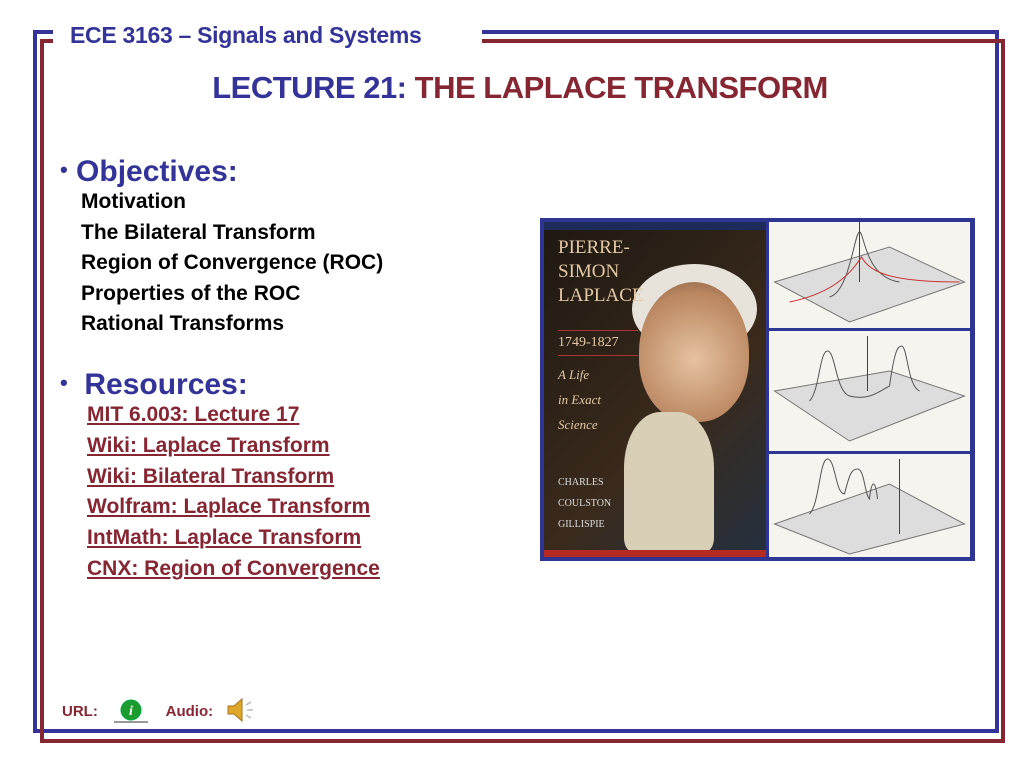 The height and width of the screenshot is (768, 1024). I want to click on cover-subtitle: in Exact, so click(579, 399).